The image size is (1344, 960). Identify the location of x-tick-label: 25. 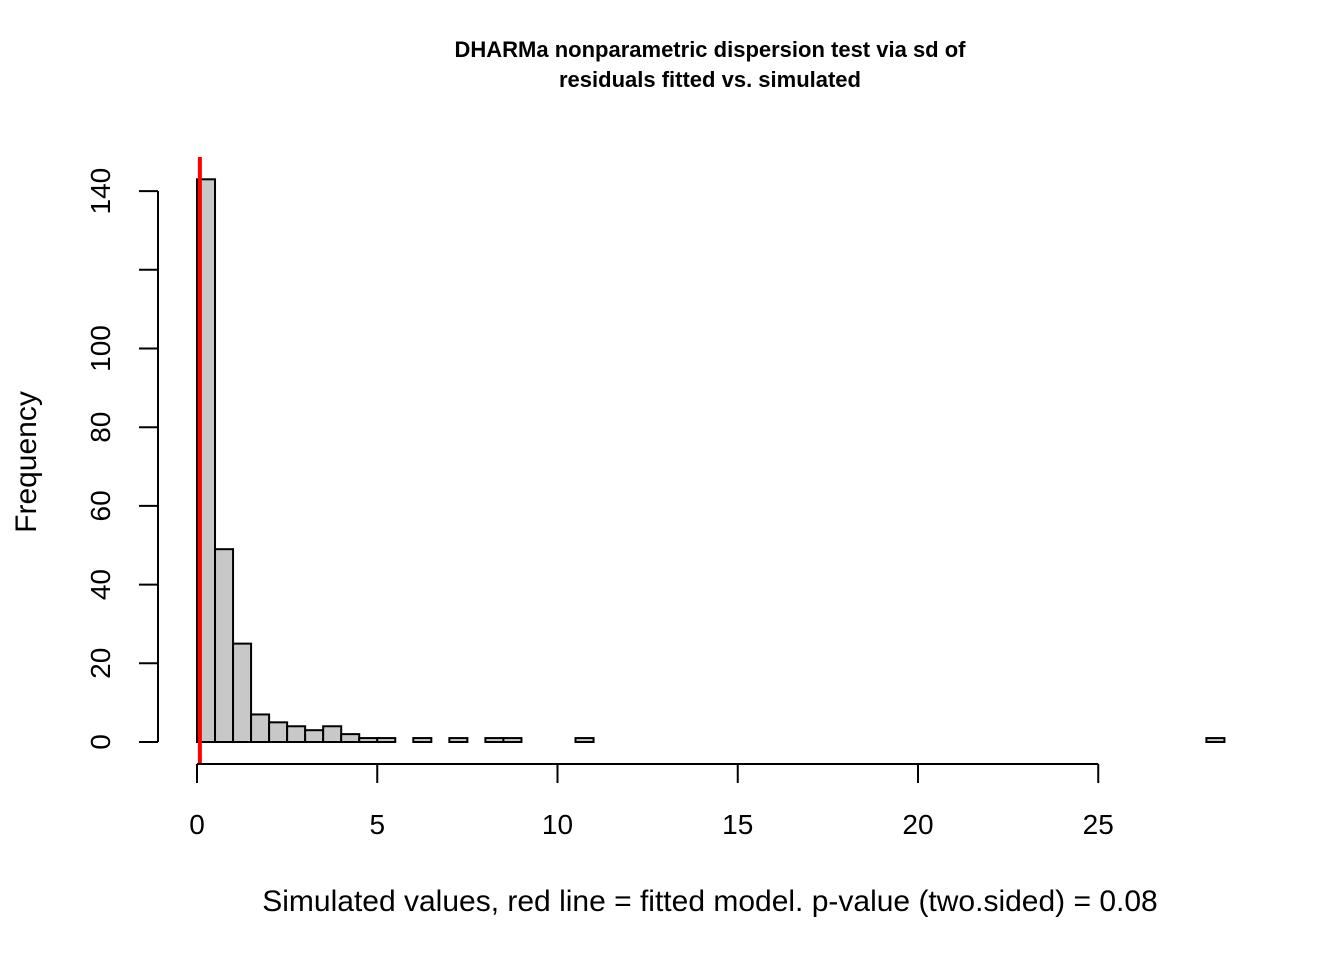
(1098, 824).